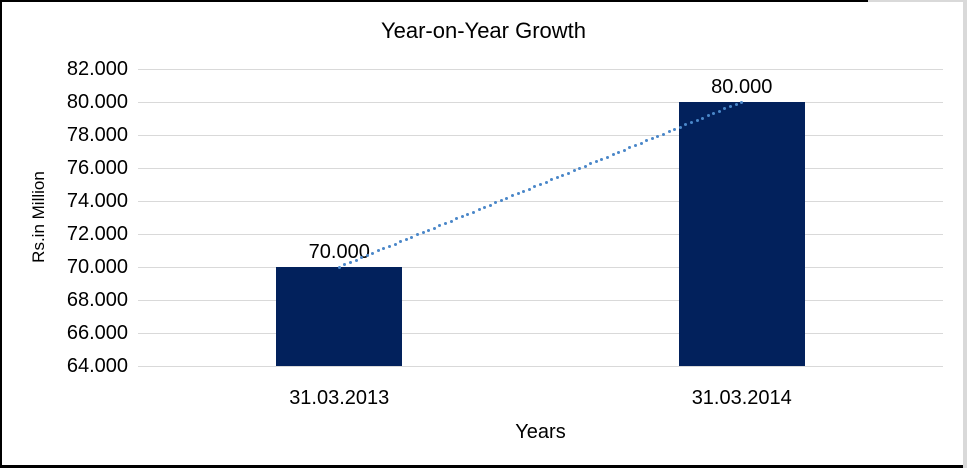  I want to click on y-axis-tick-label: 78.000, so click(97, 135).